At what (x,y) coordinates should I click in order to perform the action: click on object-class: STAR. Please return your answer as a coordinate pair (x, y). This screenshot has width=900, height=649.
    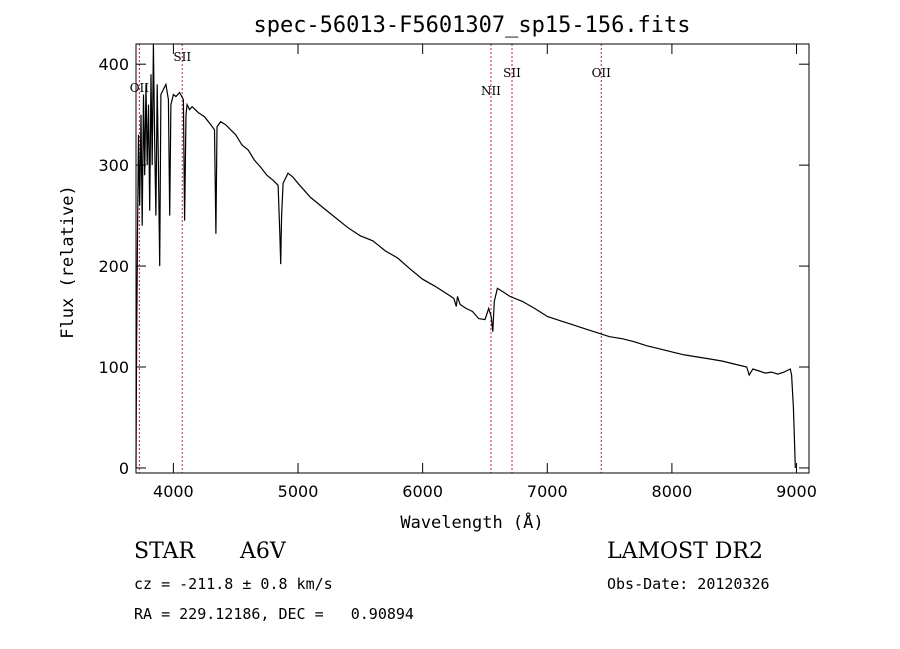
    Looking at the image, I should click on (164, 551).